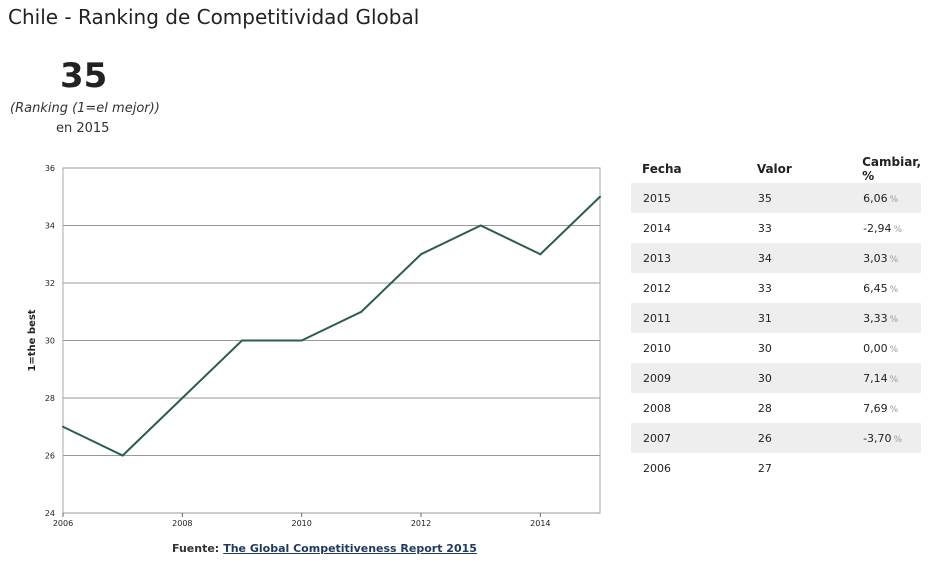  I want to click on cell-date: 2010, so click(657, 348).